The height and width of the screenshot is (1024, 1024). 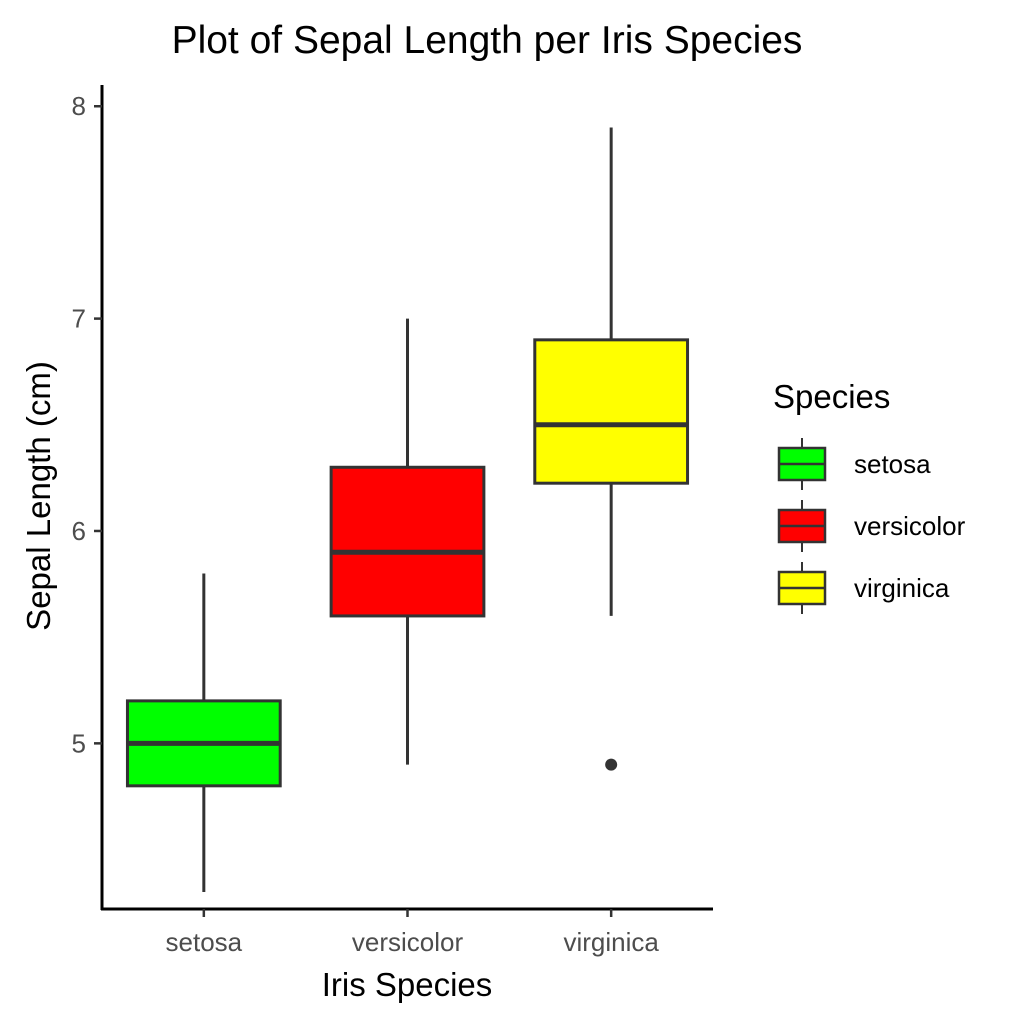 I want to click on legend-item-versicolor: versicolor, so click(x=871, y=526).